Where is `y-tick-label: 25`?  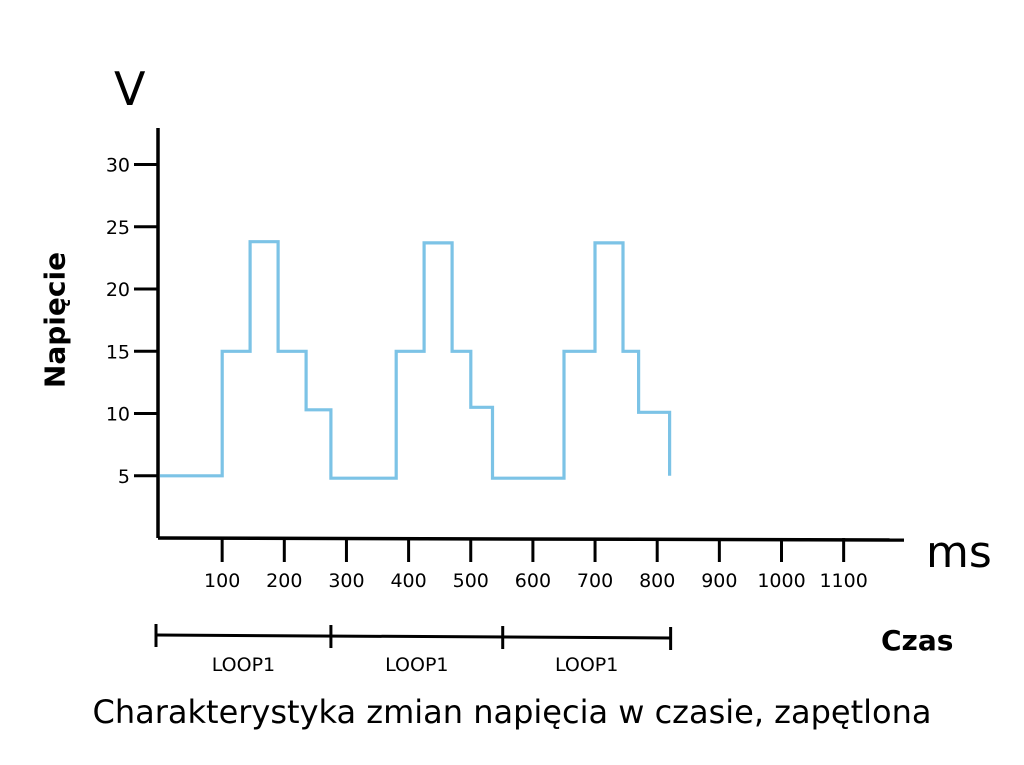
y-tick-label: 25 is located at coordinates (118, 228).